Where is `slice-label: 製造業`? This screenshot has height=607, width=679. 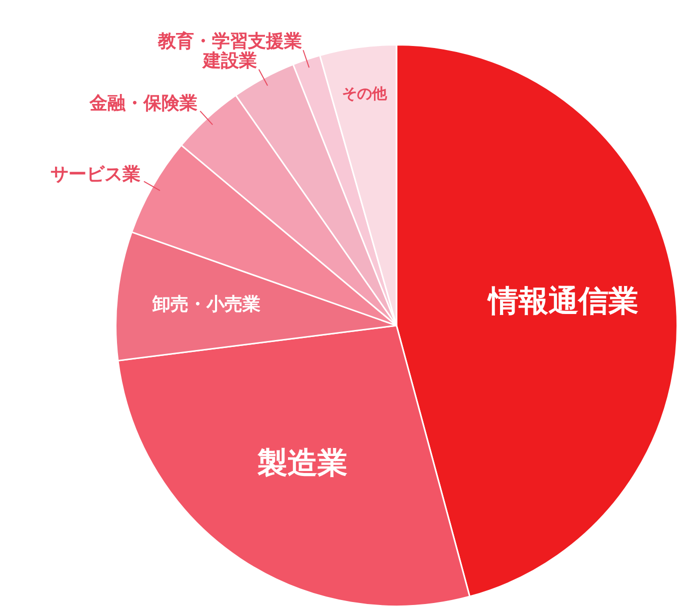
slice-label: 製造業 is located at coordinates (302, 464).